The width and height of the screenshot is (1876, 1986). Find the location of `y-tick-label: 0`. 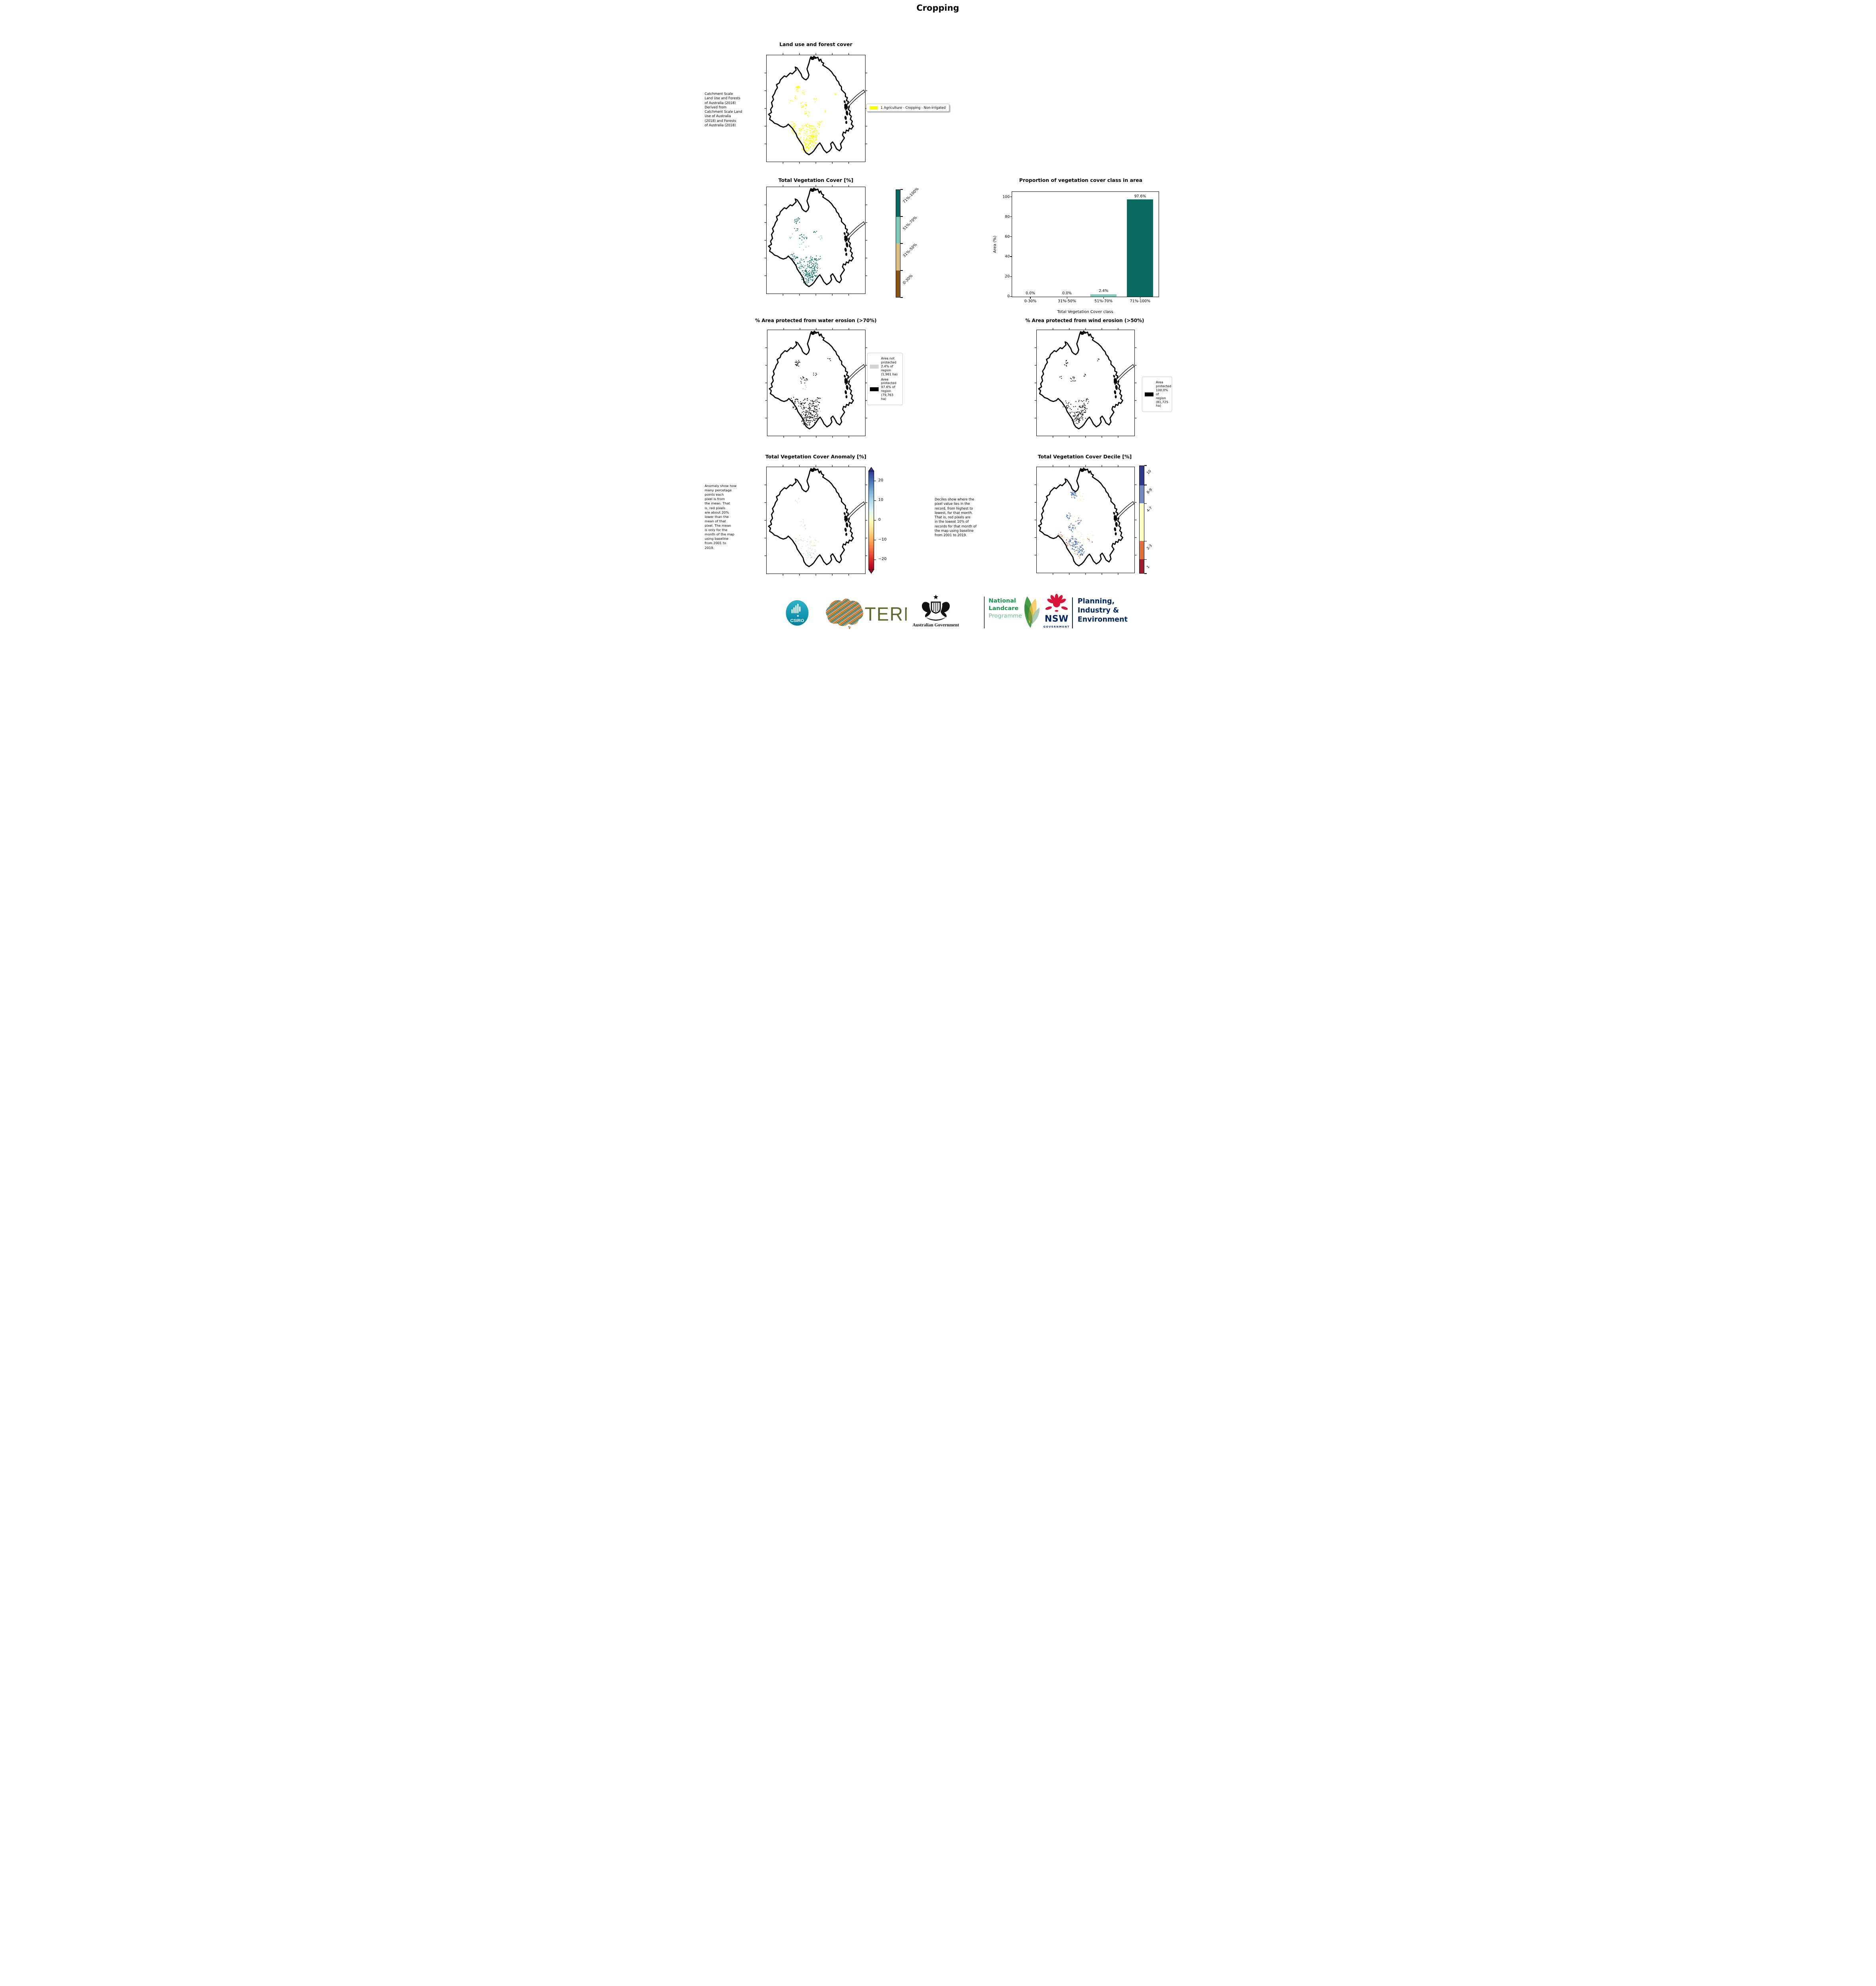

y-tick-label: 0 is located at coordinates (1008, 296).